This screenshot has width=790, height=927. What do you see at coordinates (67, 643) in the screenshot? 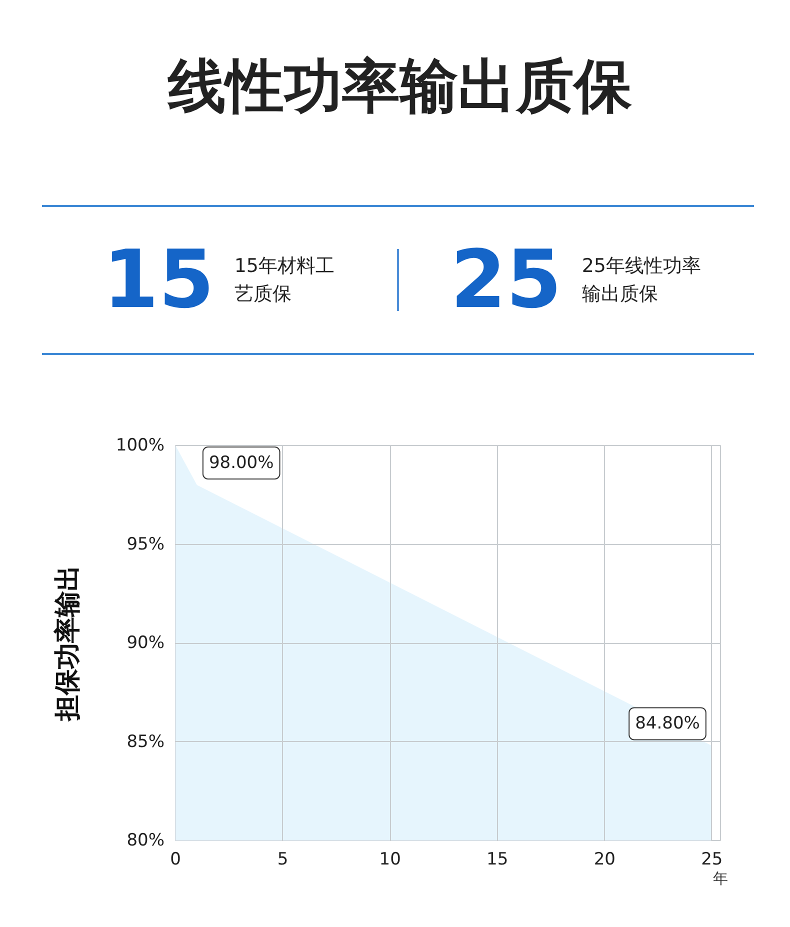
I see `y-axis-title: 担保功率输出` at bounding box center [67, 643].